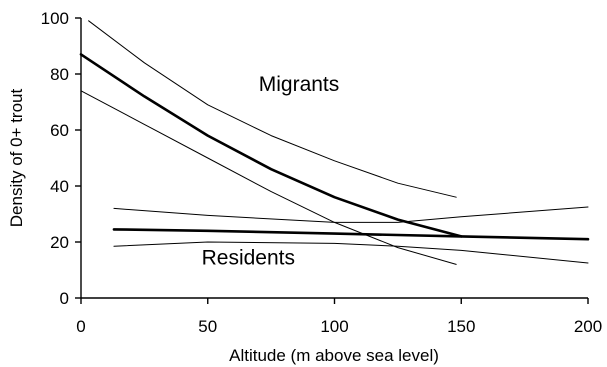  Describe the element at coordinates (59, 130) in the screenshot. I see `y-tick-label: 60` at that location.